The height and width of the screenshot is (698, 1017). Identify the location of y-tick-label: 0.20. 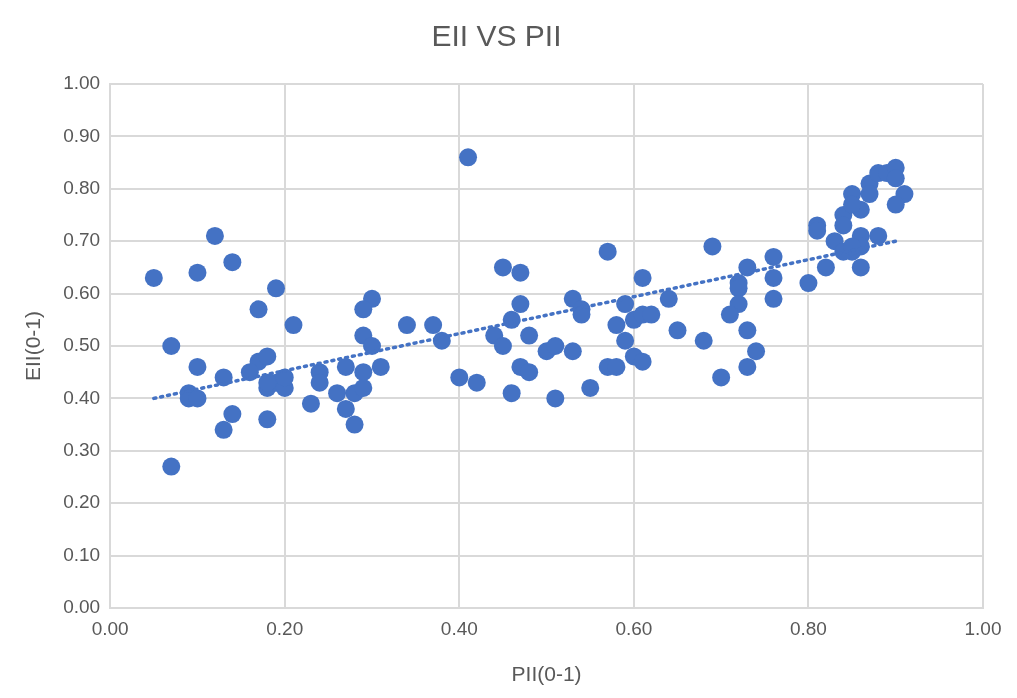
(82, 502).